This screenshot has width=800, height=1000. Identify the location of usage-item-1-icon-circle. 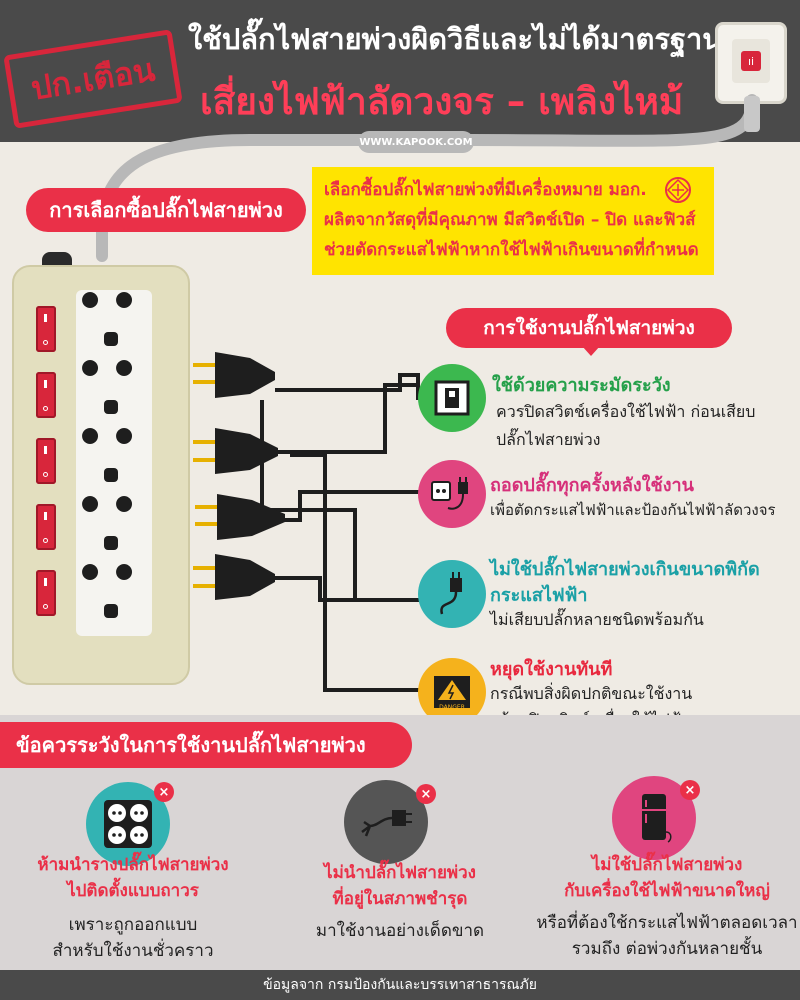
(452, 398).